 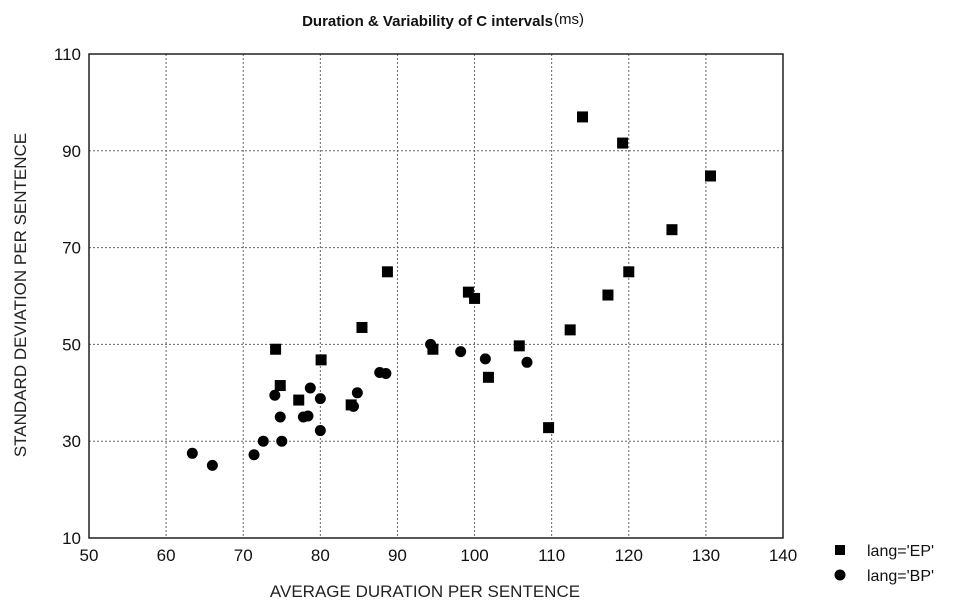 I want to click on y-axis-label: STANDARD DEVIATION PER SENTENCE, so click(x=20, y=295).